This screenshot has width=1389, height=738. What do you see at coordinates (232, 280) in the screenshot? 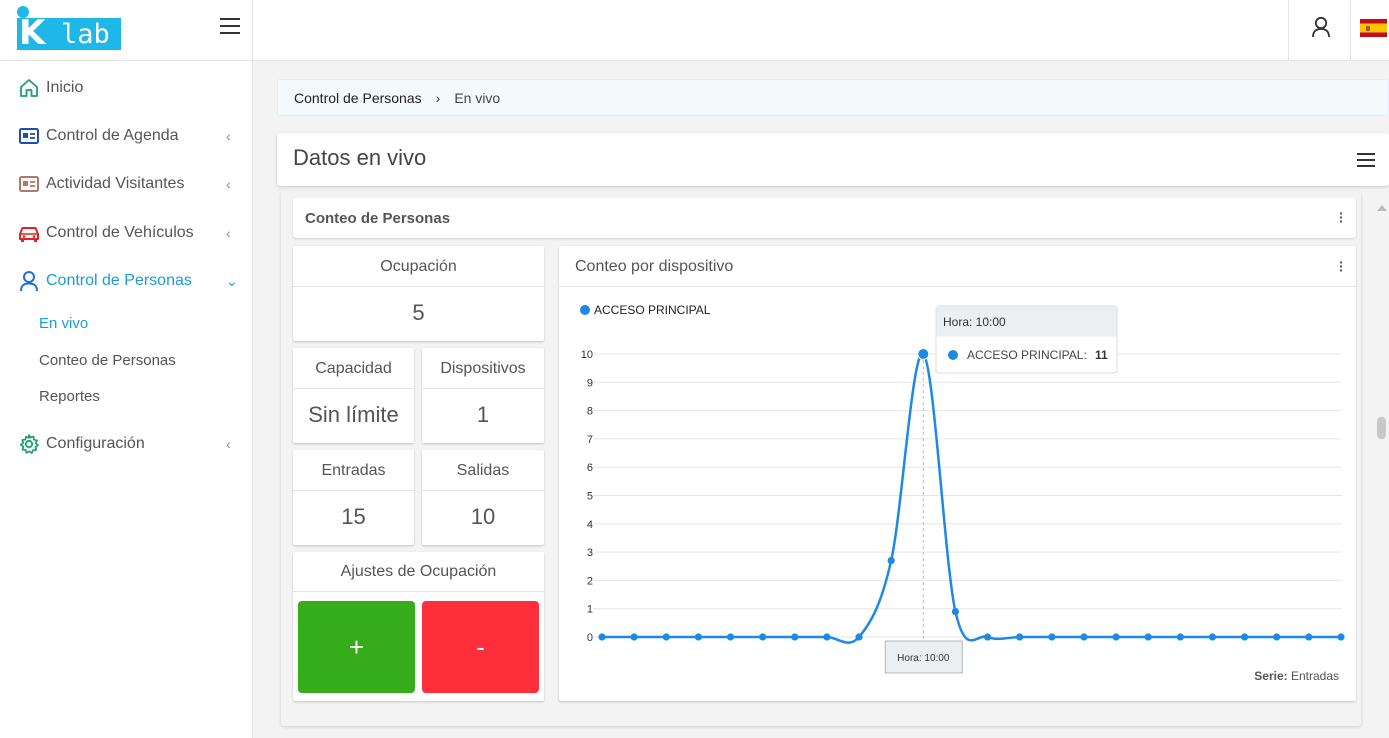
I see `chevron-down-icon: ⌄` at bounding box center [232, 280].